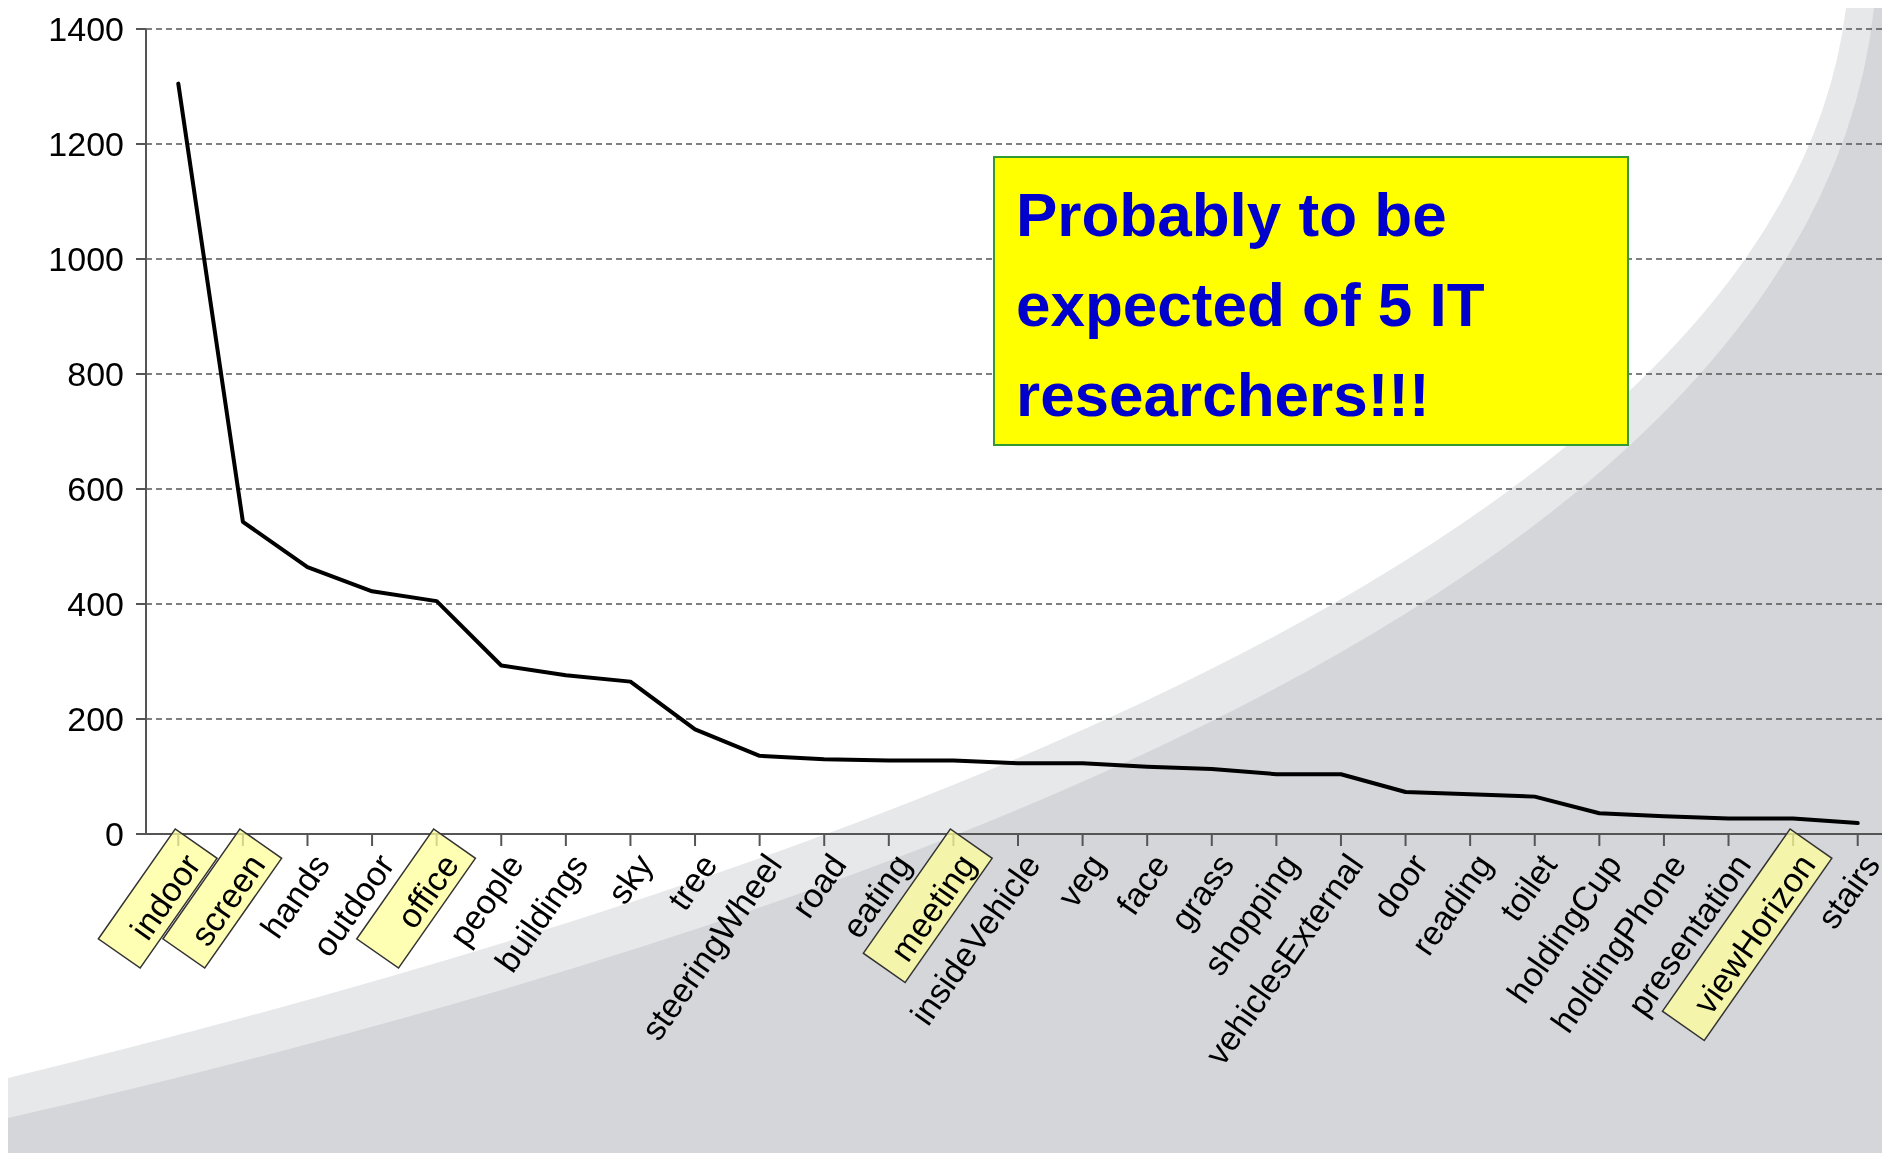 Image resolution: width=1882 pixels, height=1153 pixels. Describe the element at coordinates (95, 718) in the screenshot. I see `y-tick-label: 200` at that location.